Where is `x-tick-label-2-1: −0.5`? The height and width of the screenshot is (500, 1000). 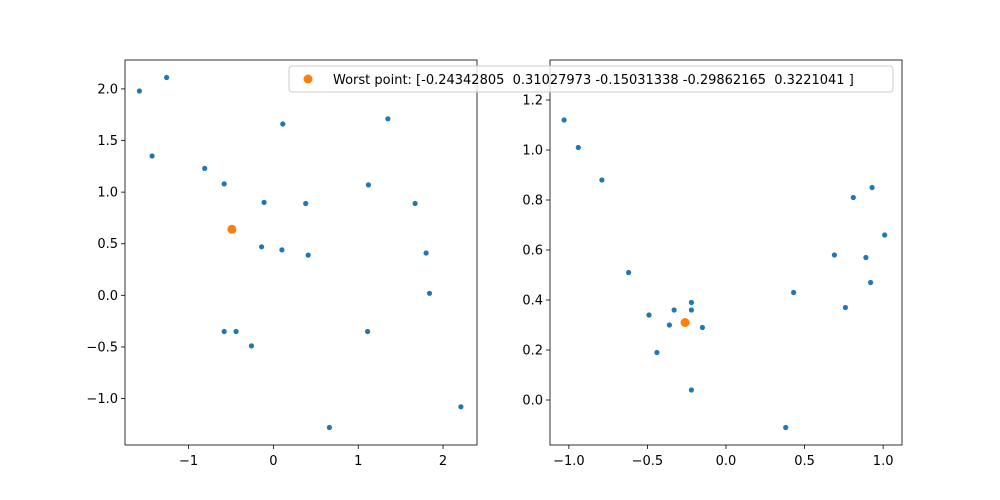 x-tick-label-2-1: −0.5 is located at coordinates (648, 461).